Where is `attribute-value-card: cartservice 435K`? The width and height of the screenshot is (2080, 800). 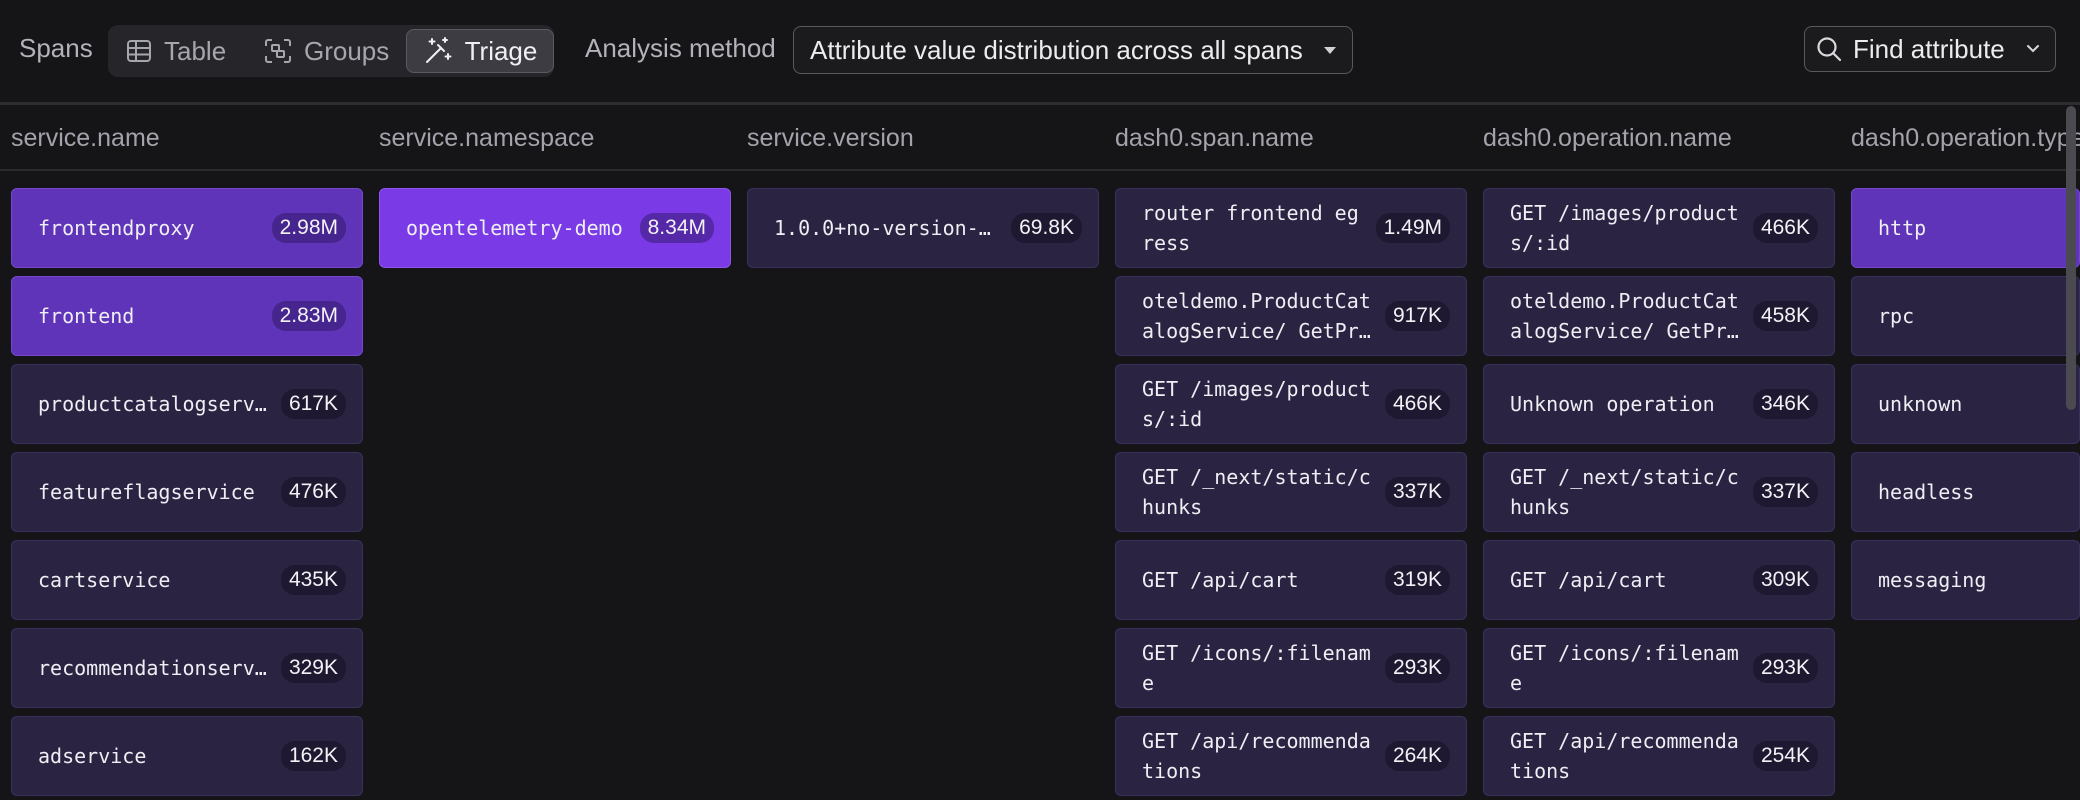 attribute-value-card: cartservice 435K is located at coordinates (187, 580).